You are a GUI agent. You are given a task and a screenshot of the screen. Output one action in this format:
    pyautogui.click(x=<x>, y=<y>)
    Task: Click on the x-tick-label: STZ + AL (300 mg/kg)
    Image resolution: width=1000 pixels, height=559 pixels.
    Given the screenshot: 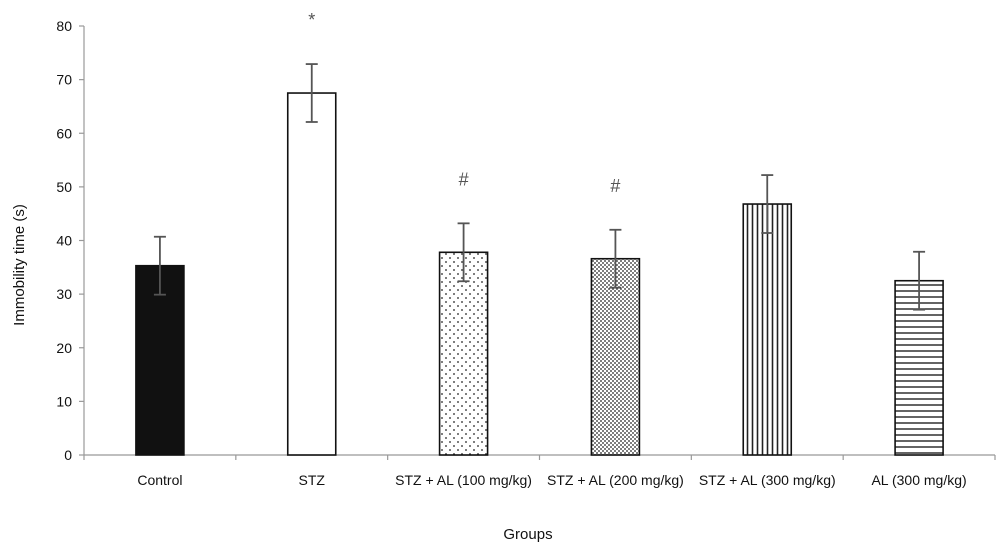 What is the action you would take?
    pyautogui.click(x=767, y=480)
    